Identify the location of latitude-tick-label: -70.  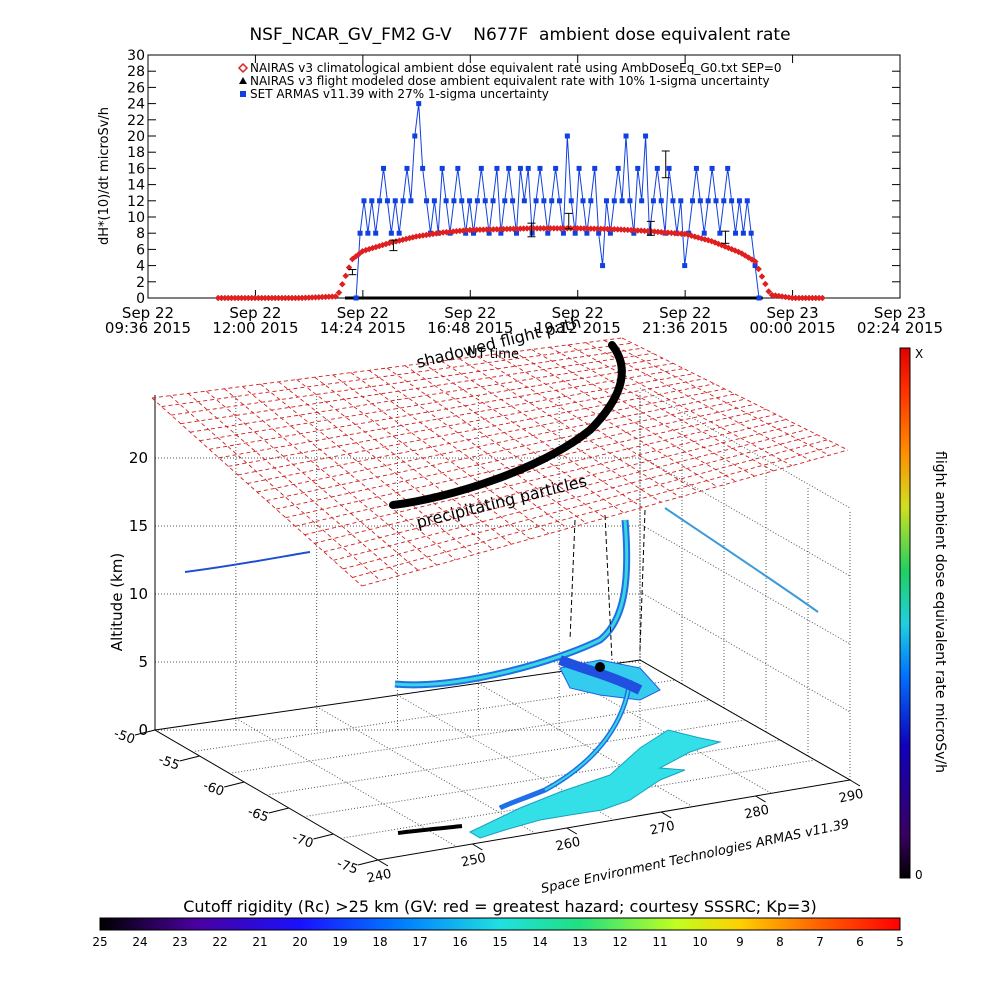
(302, 840).